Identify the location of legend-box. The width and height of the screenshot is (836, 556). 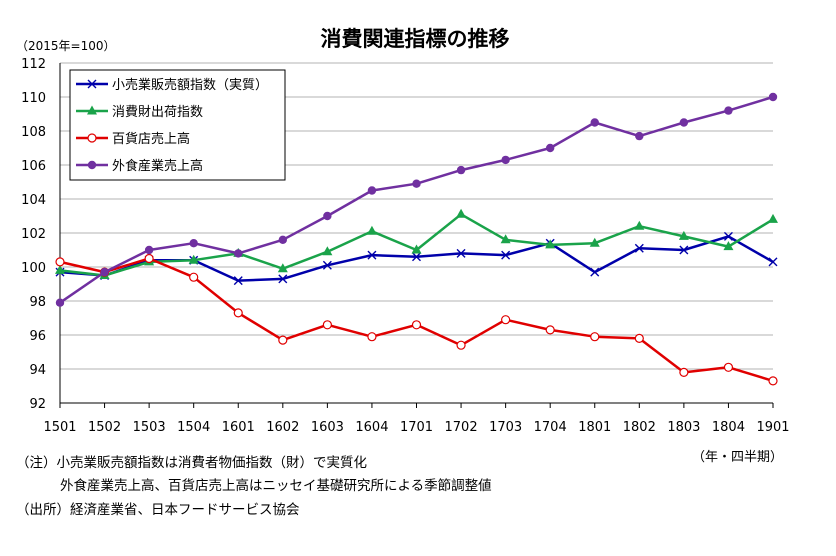
(177, 125).